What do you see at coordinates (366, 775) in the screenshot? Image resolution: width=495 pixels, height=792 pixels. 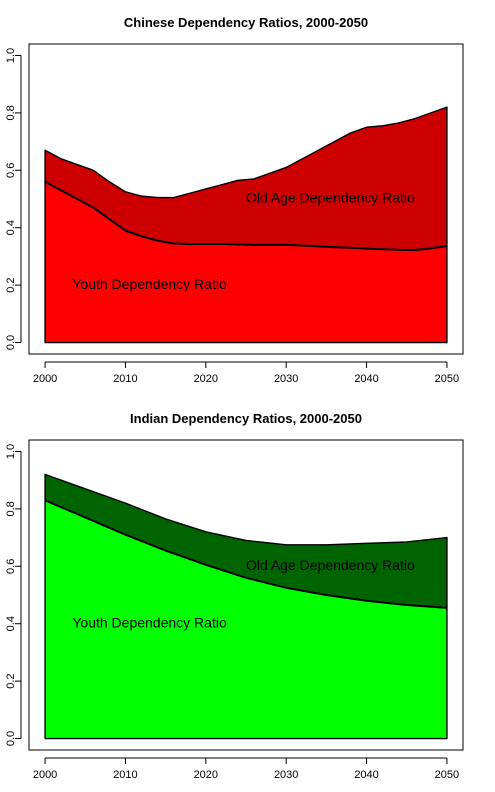 I see `india-x-tick-label: 2040` at bounding box center [366, 775].